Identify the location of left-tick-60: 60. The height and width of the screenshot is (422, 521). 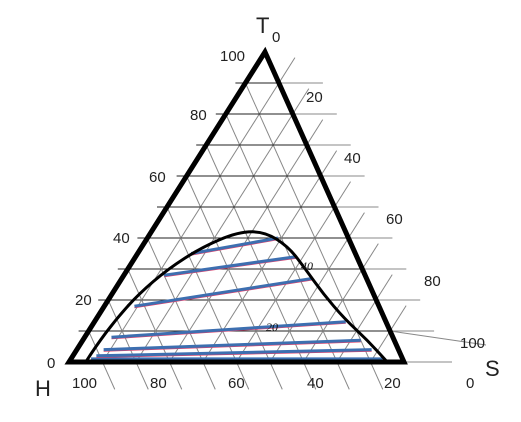
(157, 177).